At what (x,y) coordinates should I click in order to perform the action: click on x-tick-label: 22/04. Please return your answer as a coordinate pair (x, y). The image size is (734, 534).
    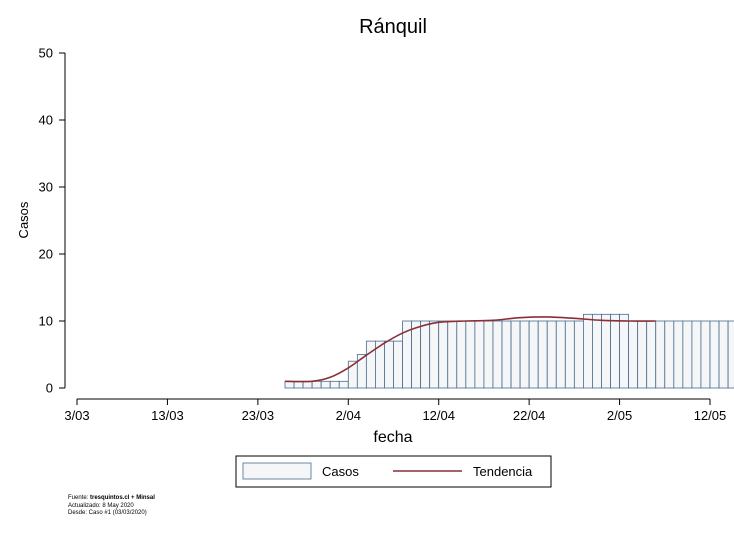
    Looking at the image, I should click on (529, 415).